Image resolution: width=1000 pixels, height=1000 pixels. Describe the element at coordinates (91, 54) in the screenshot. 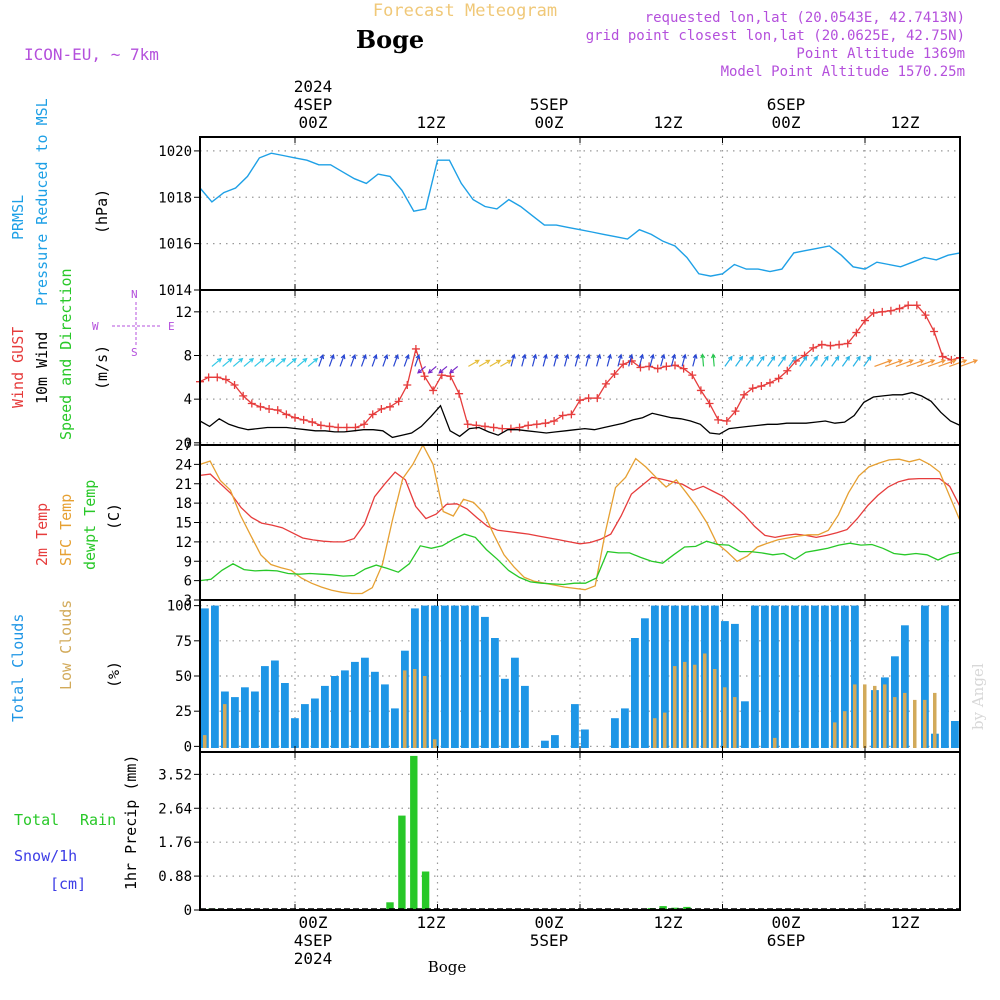

I see `model-label: ICON-EU, ~ 7km` at that location.